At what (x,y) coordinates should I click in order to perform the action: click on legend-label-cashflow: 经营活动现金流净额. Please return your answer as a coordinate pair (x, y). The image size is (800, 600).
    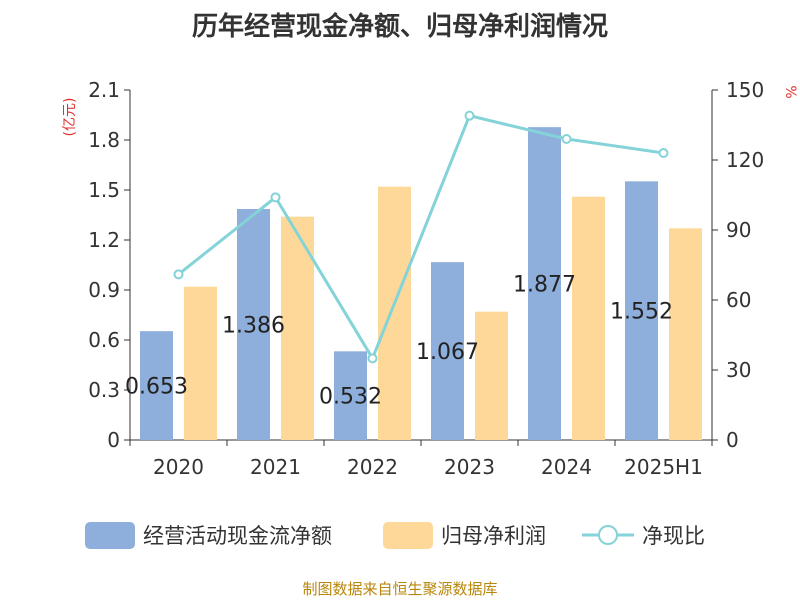
    Looking at the image, I should click on (237, 536).